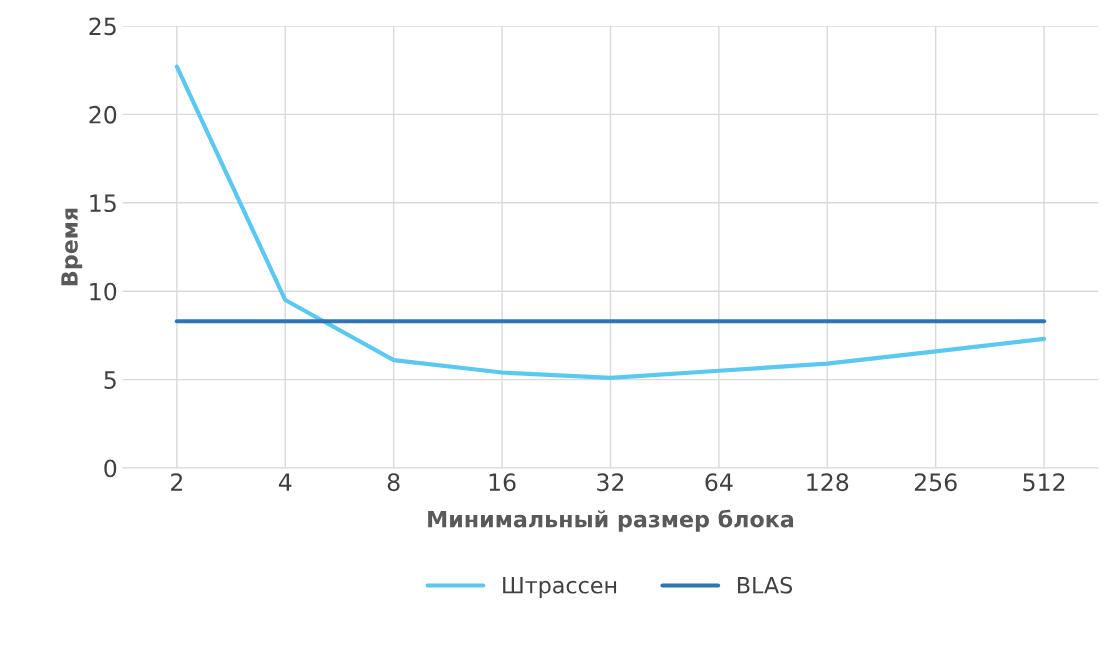 Image resolution: width=1115 pixels, height=650 pixels. I want to click on y-tick-label: 0, so click(110, 468).